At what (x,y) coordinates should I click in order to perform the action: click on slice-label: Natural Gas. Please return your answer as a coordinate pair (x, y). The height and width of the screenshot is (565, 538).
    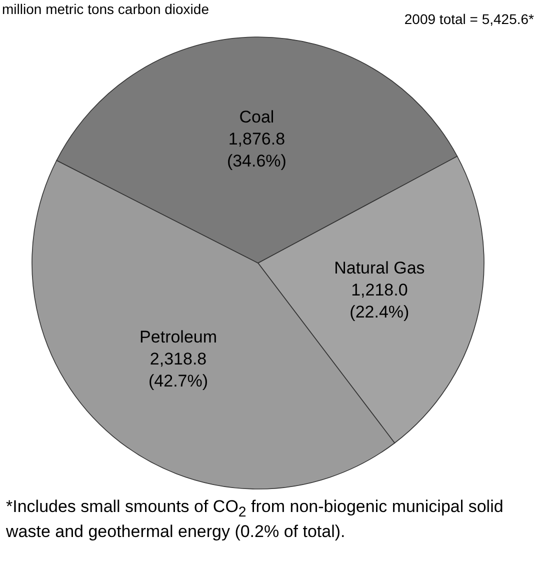
    Looking at the image, I should click on (379, 268).